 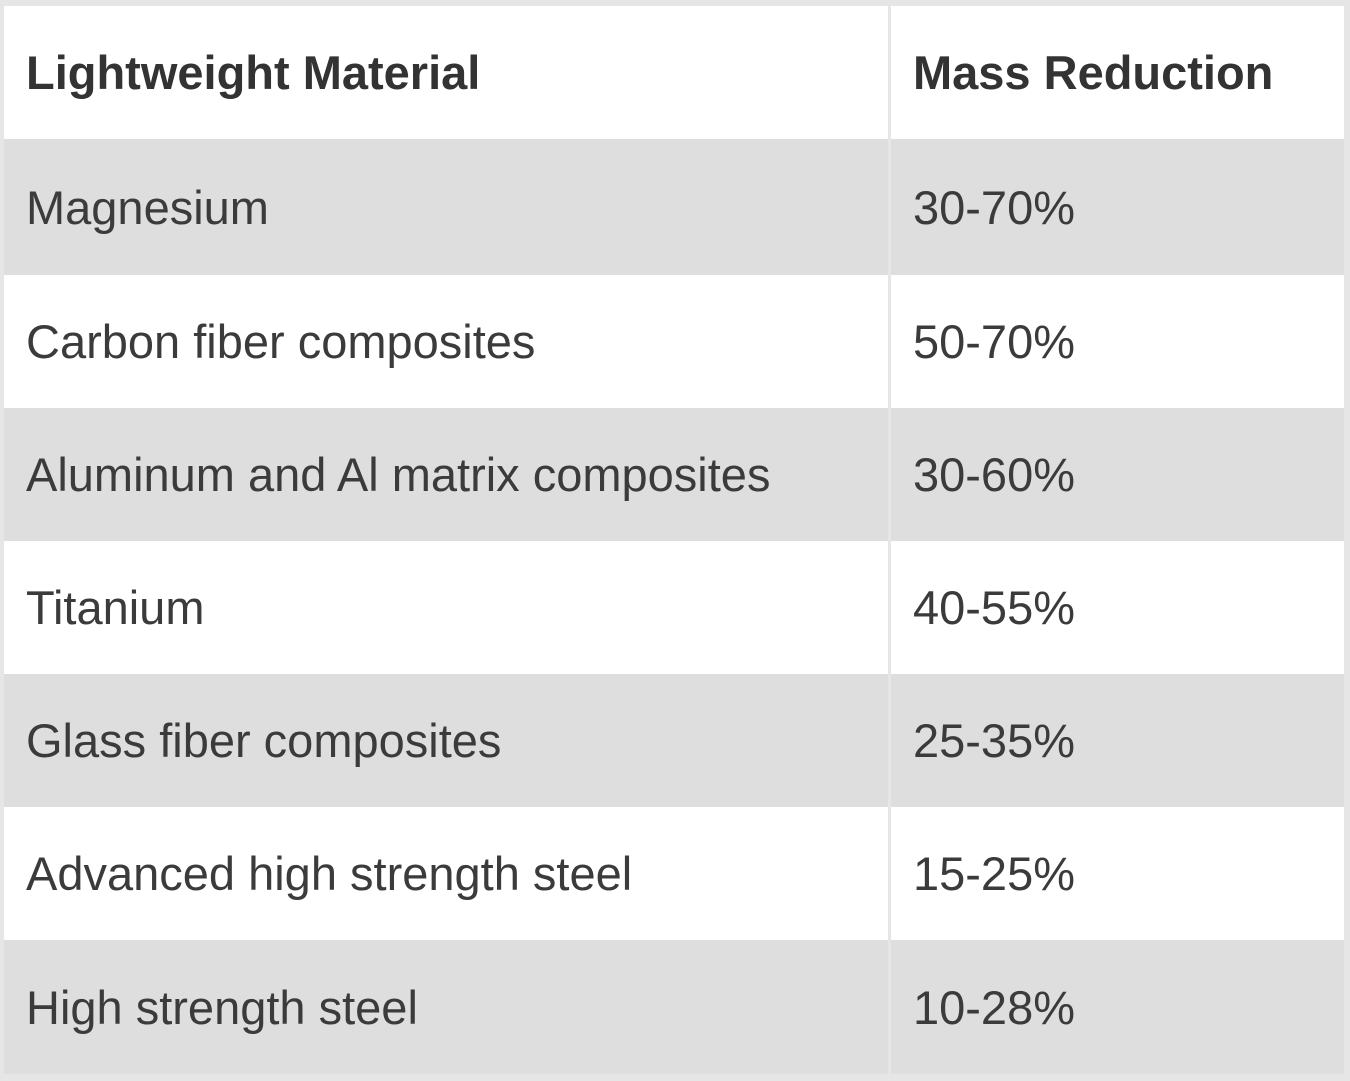 I want to click on table-row: High strength steel 10-28%, so click(x=674, y=1007).